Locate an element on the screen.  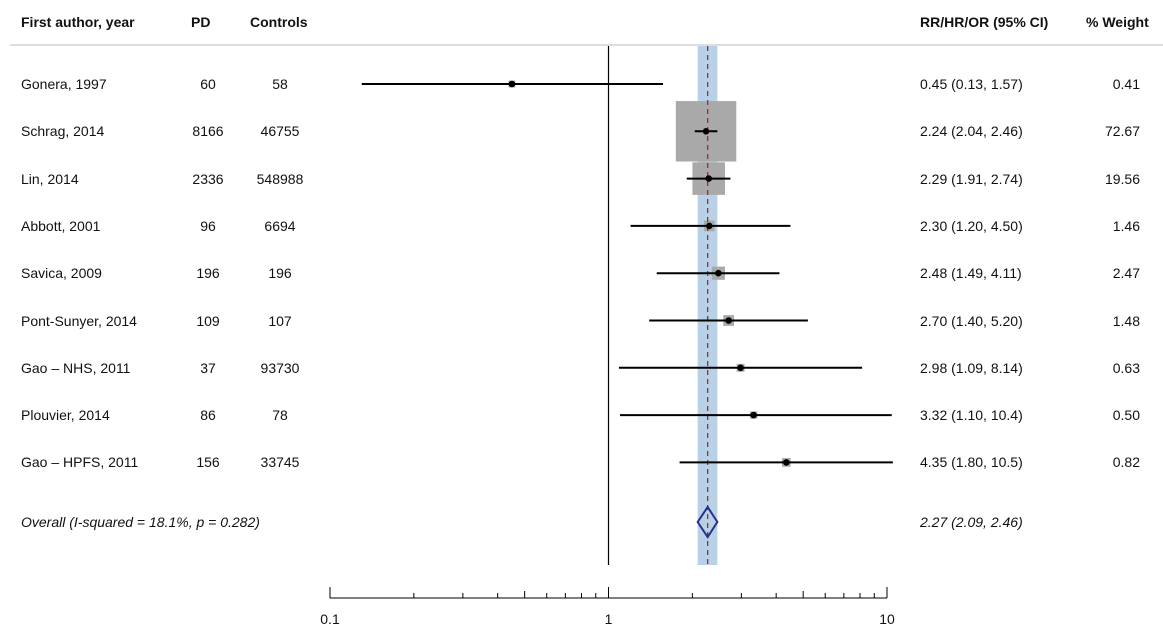
study-pd: 109 is located at coordinates (208, 320).